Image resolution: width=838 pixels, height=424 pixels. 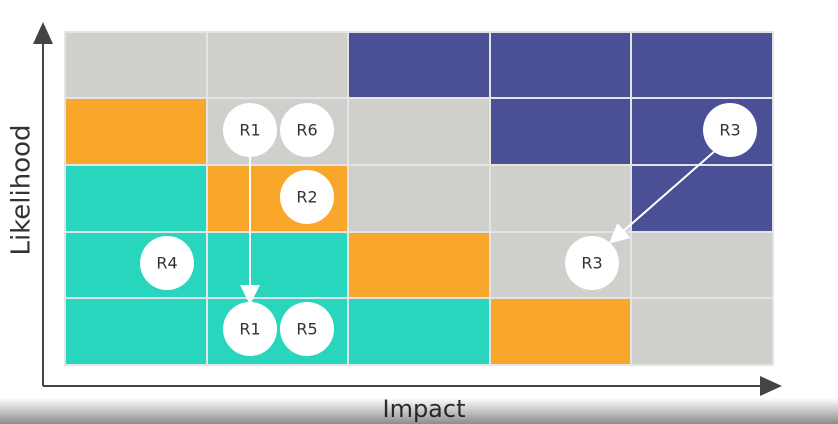 I want to click on bottom-shade, so click(x=419, y=411).